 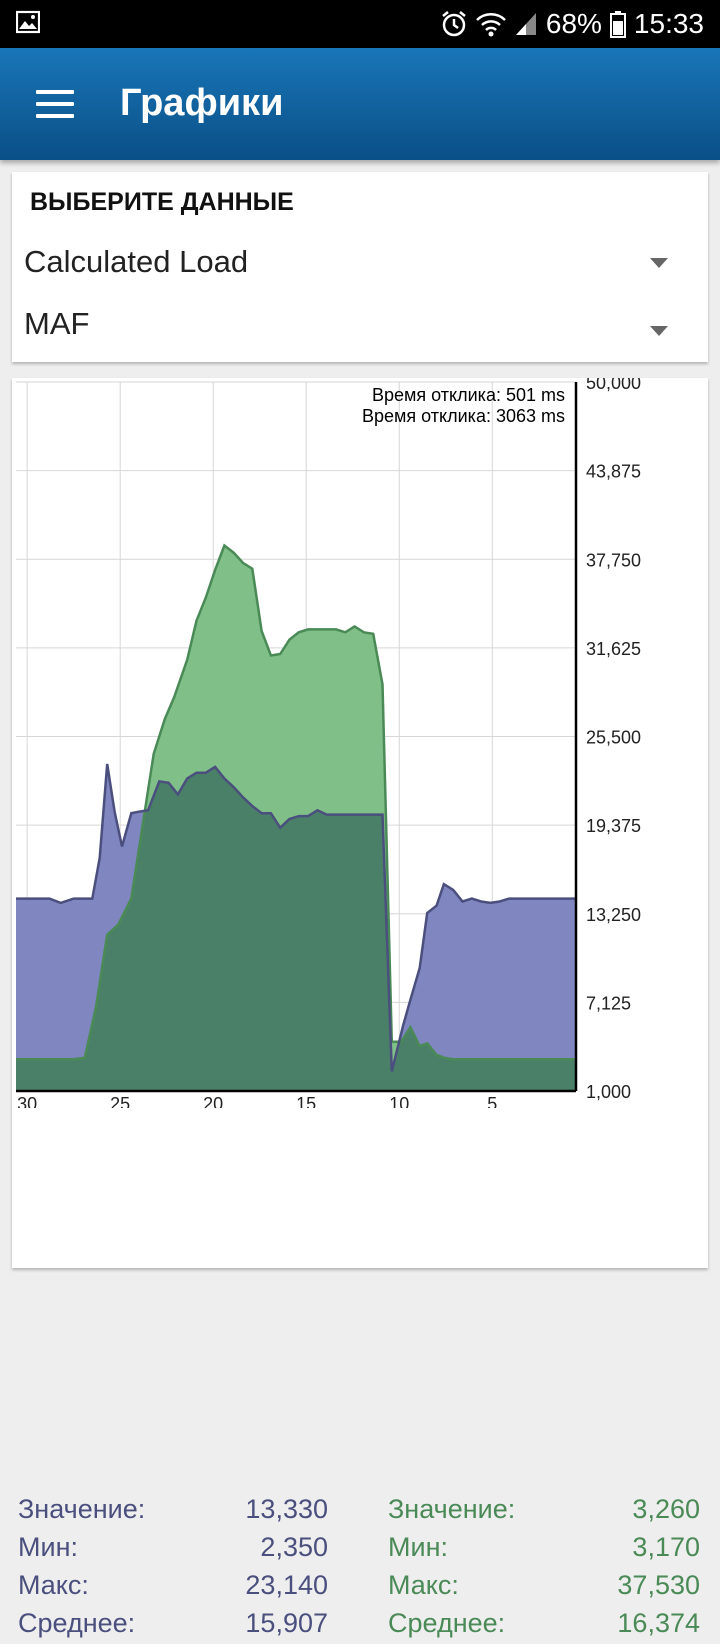 What do you see at coordinates (28, 24) in the screenshot?
I see `image-icon` at bounding box center [28, 24].